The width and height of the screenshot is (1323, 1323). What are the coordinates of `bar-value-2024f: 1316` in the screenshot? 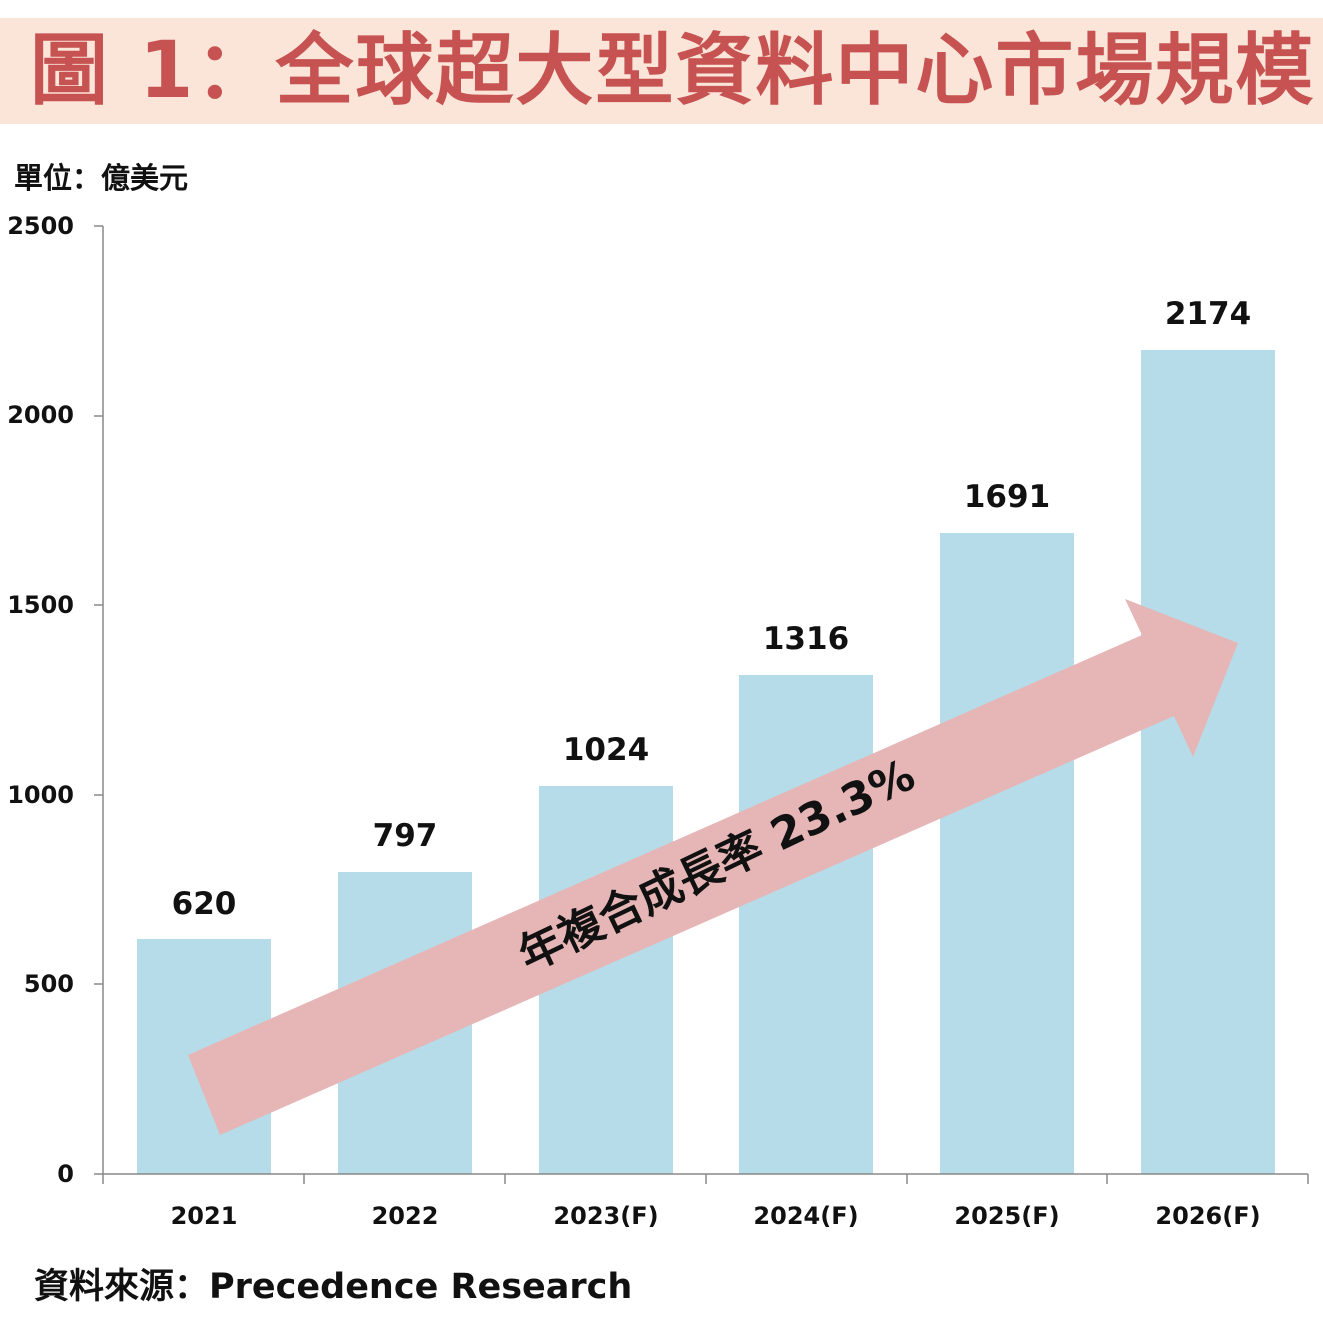 It's located at (806, 639).